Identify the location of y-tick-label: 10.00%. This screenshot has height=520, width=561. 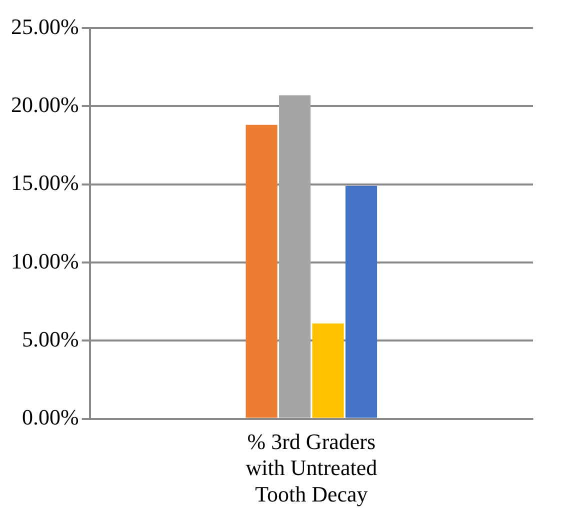
(45, 261).